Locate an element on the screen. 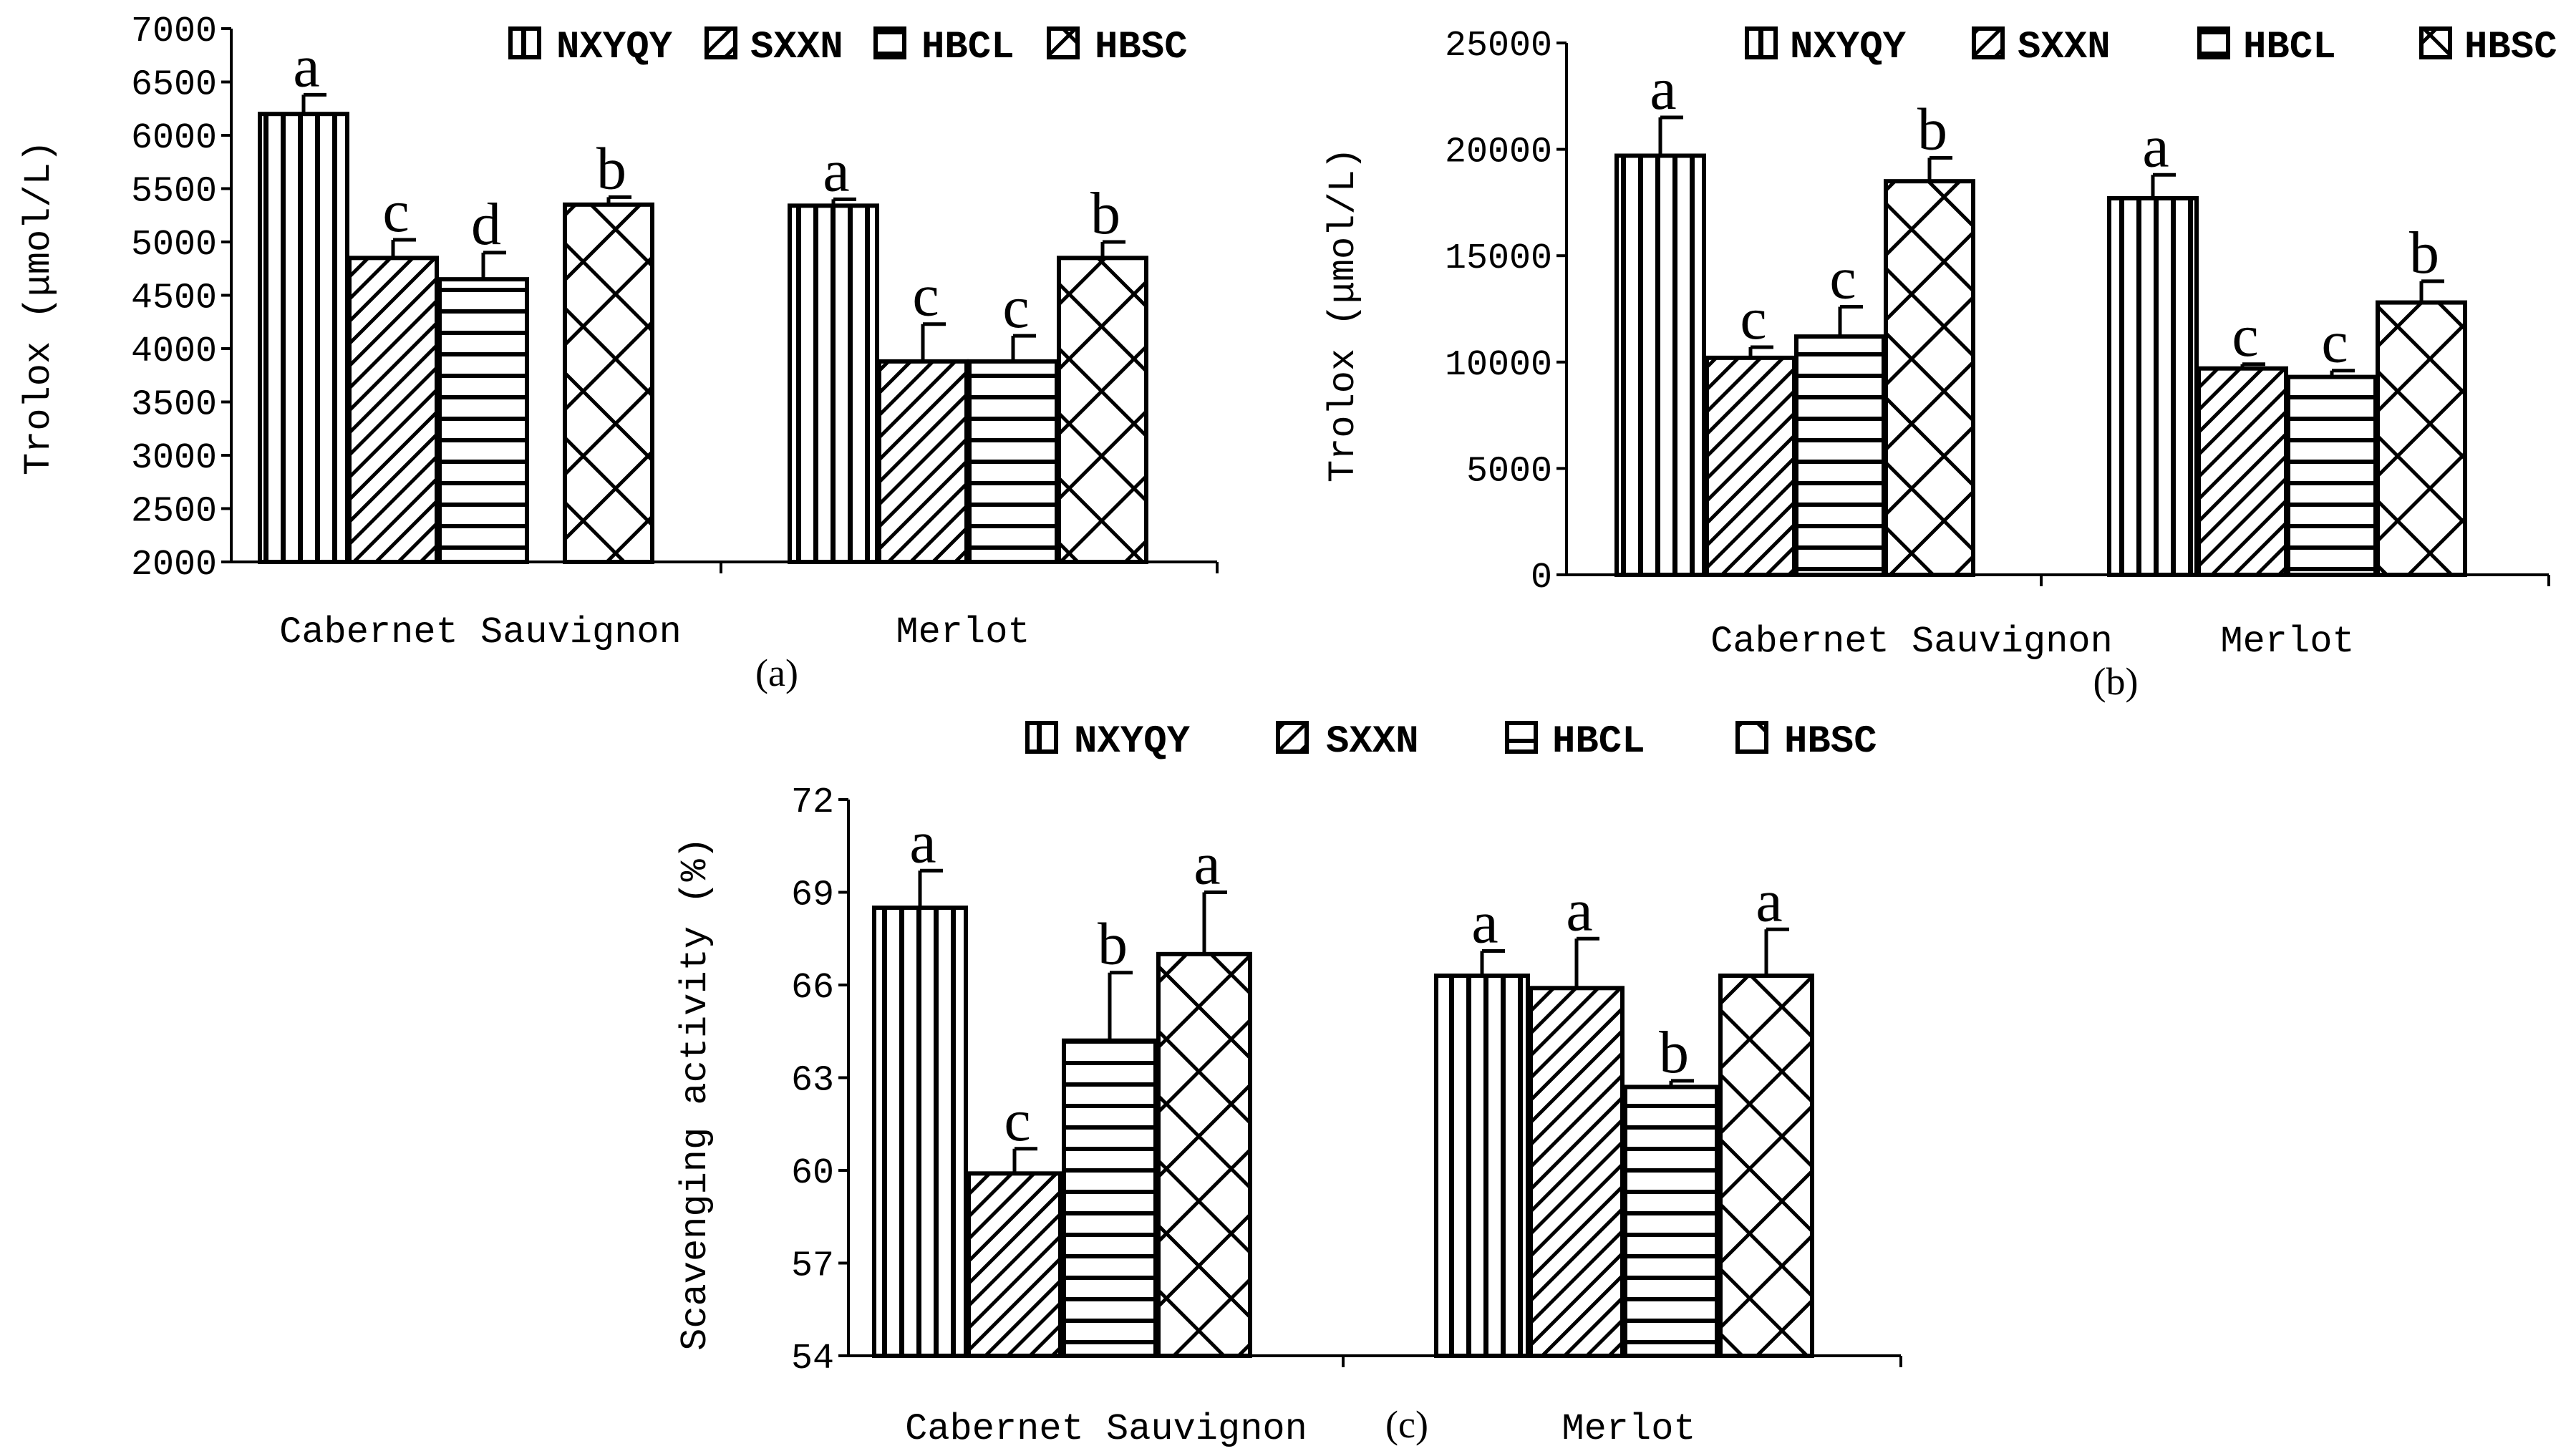 This screenshot has height=1456, width=2571. legend-label: NXYQY is located at coordinates (615, 47).